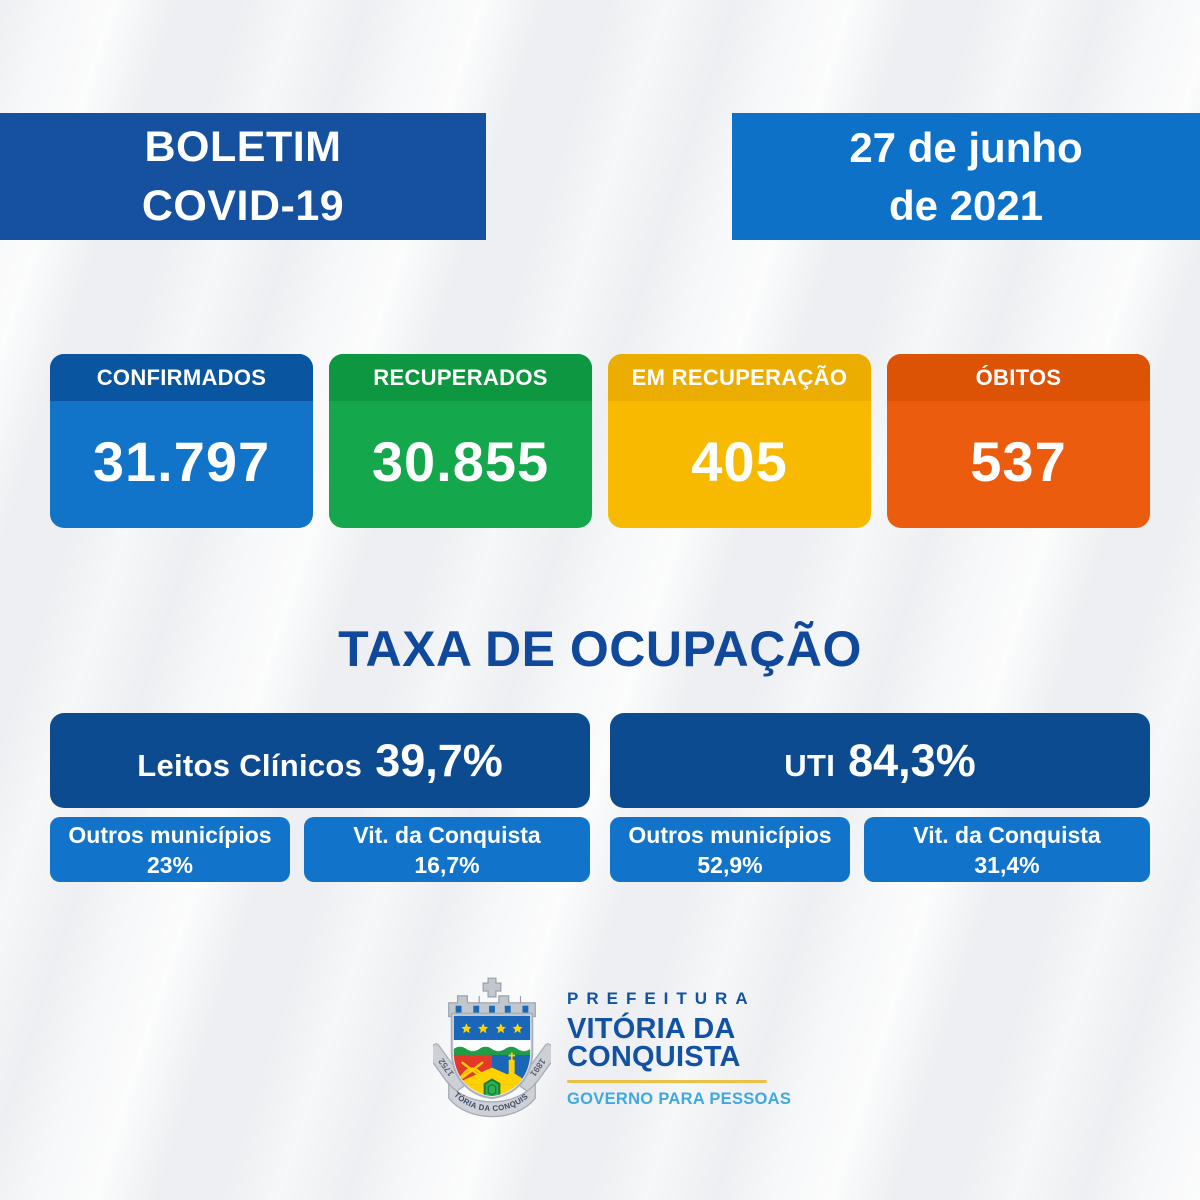 The image size is (1200, 1200). Describe the element at coordinates (492, 997) in the screenshot. I see `mural-crown` at that location.